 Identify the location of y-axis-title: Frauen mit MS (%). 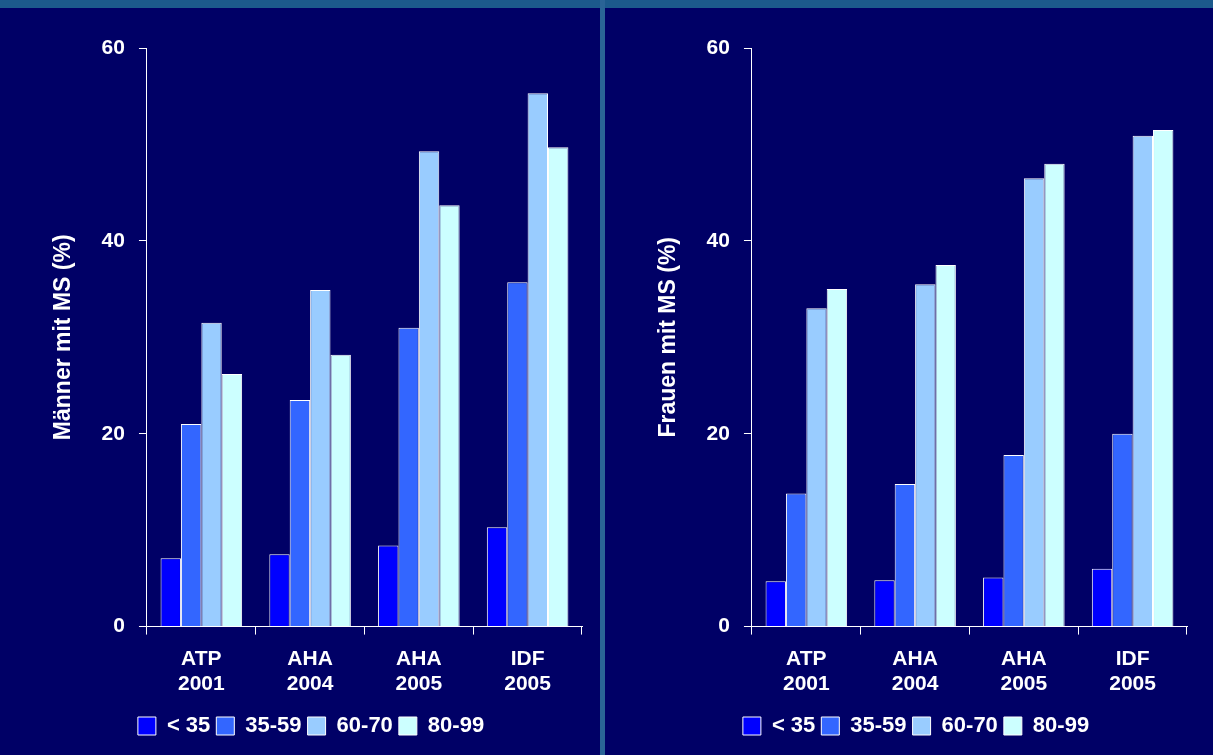
(667, 337).